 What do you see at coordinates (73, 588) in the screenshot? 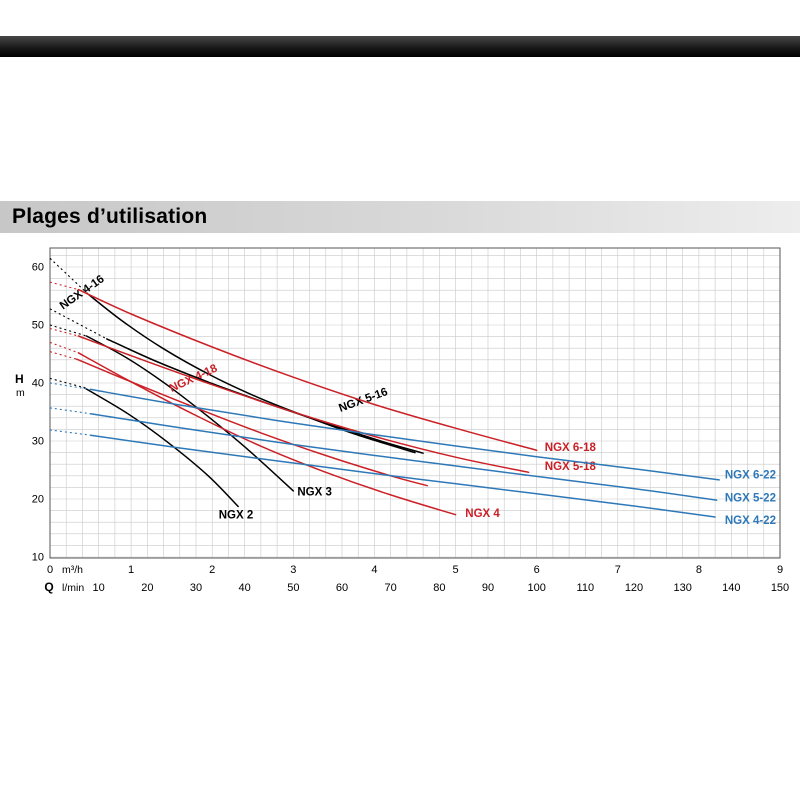
I see `x-axis-unit-lmin: l/min` at bounding box center [73, 588].